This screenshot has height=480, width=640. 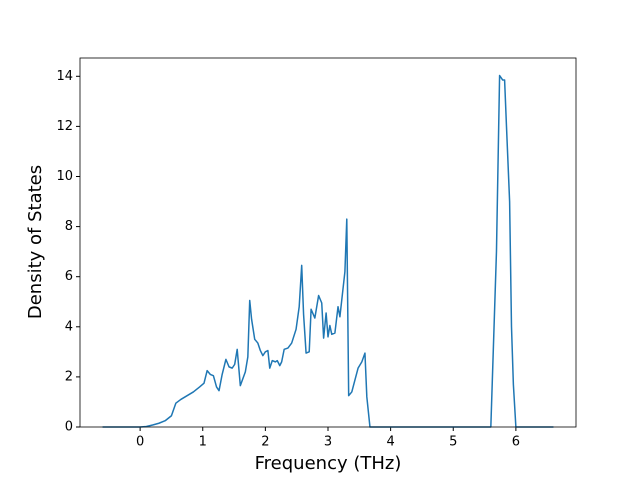 I want to click on x-tick-label: 5, so click(x=453, y=442).